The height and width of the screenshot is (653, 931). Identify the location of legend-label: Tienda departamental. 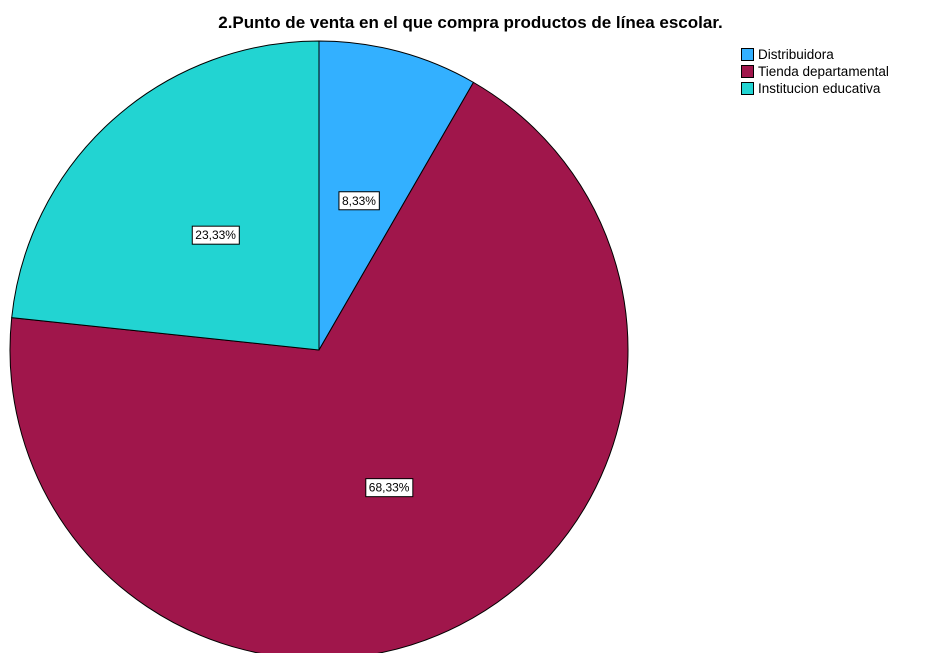
(823, 71).